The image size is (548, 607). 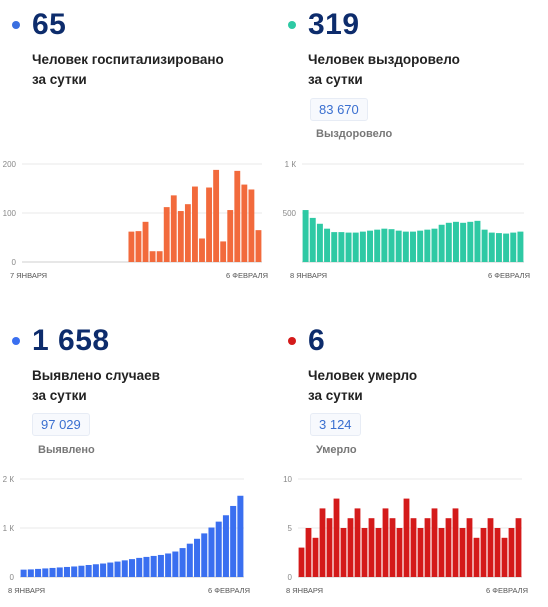 What do you see at coordinates (71, 340) in the screenshot?
I see `cases-count: 1 658` at bounding box center [71, 340].